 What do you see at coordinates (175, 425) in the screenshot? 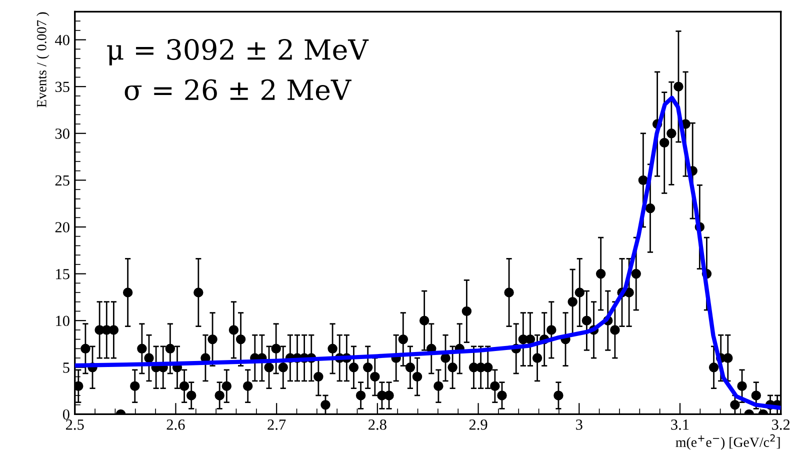
I see `x-tick-label: 2.6` at bounding box center [175, 425].